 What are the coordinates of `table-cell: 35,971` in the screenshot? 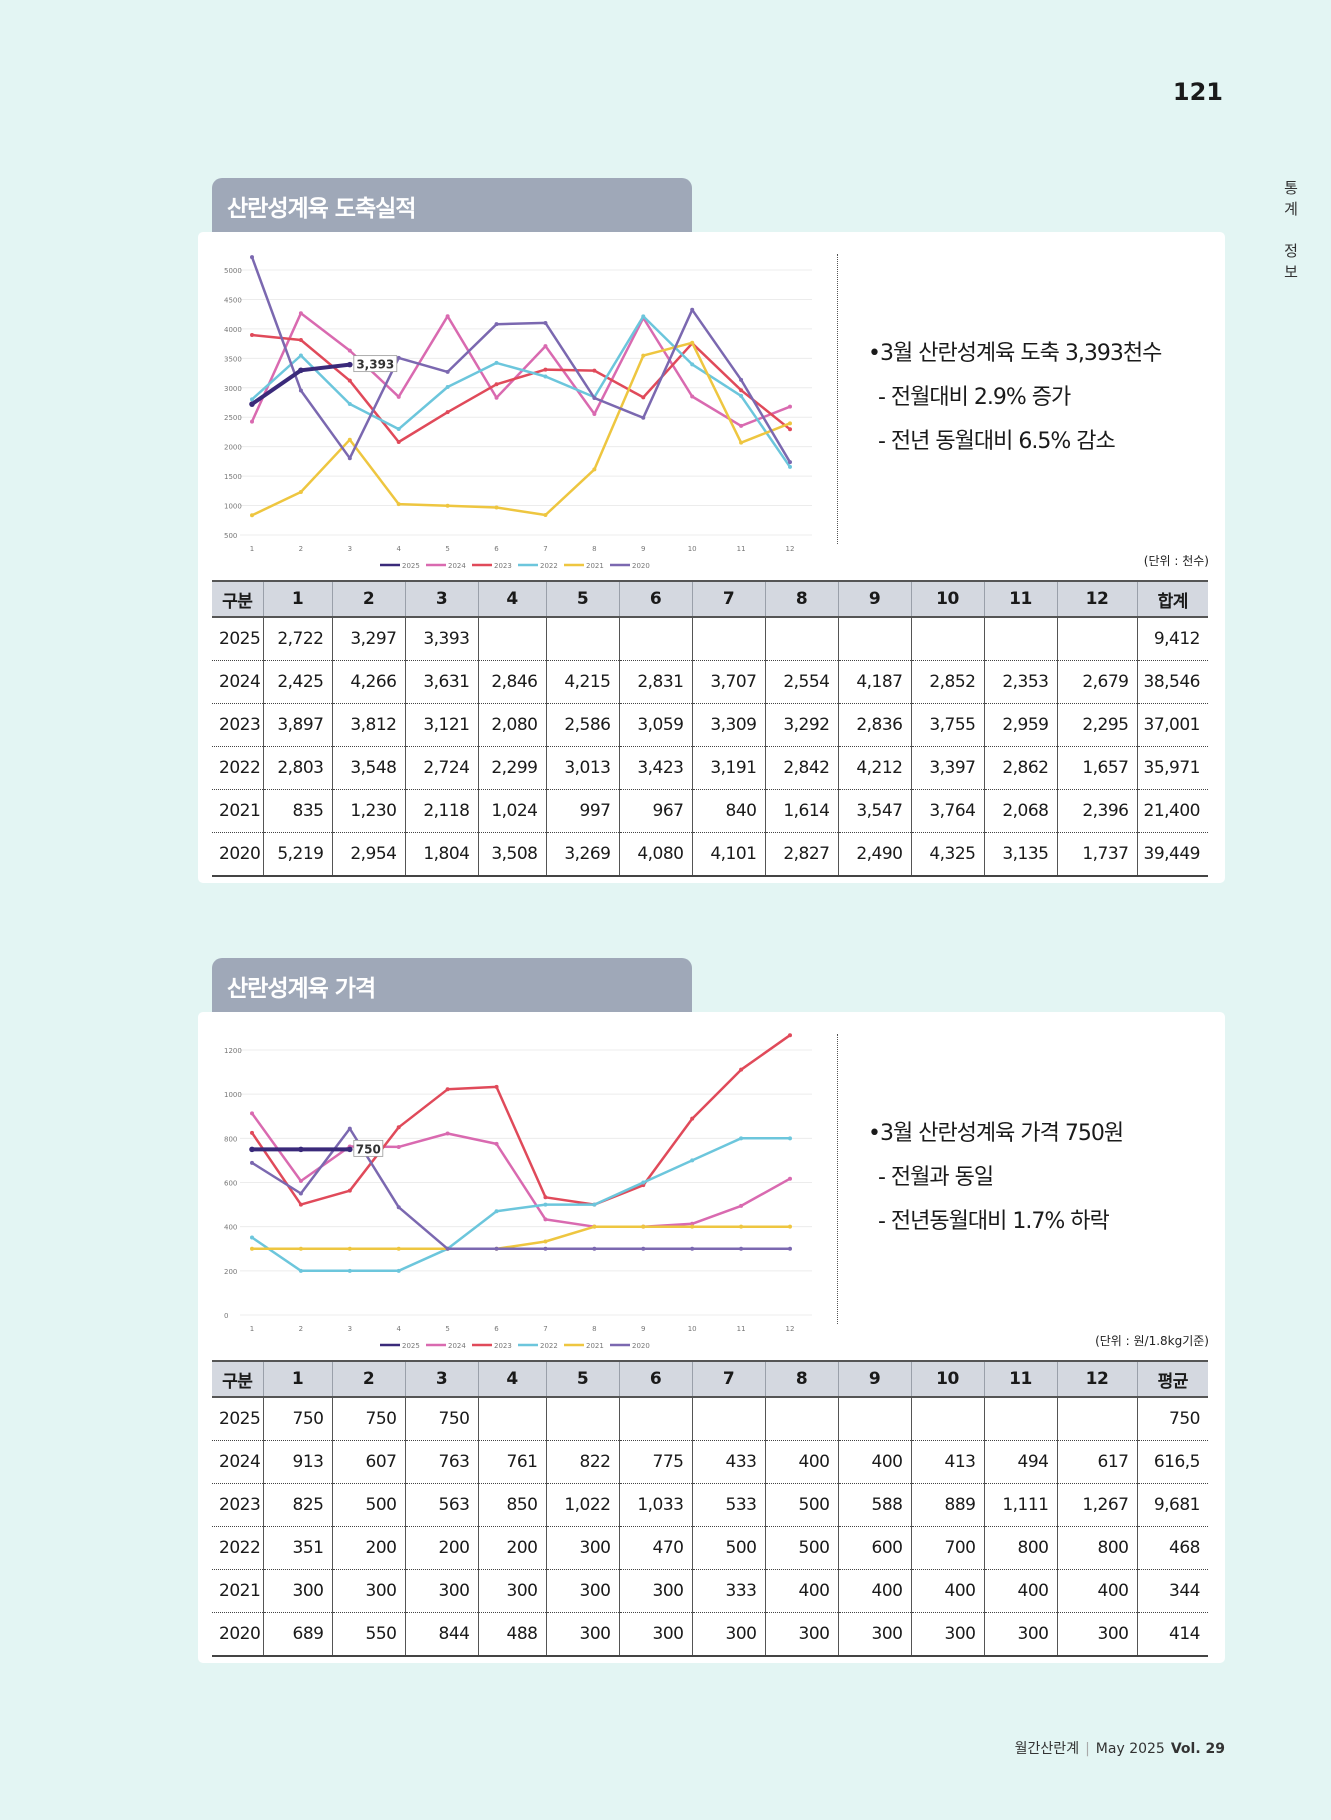 It's located at (1172, 768).